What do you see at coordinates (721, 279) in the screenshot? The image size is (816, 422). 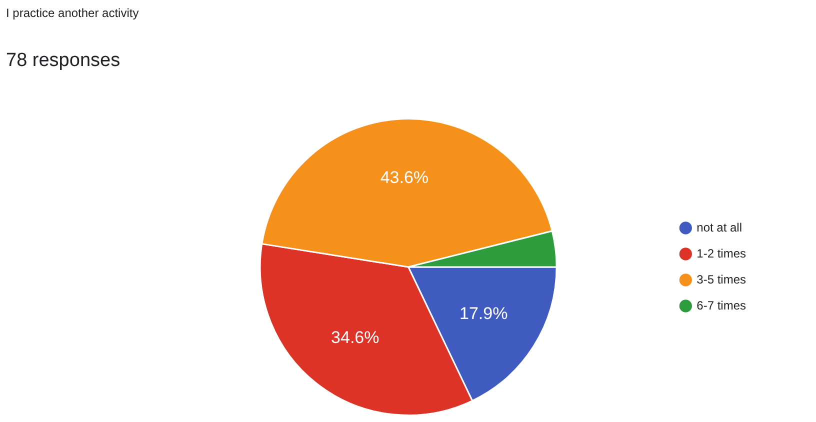 I see `legend-label: 3-5 times` at bounding box center [721, 279].